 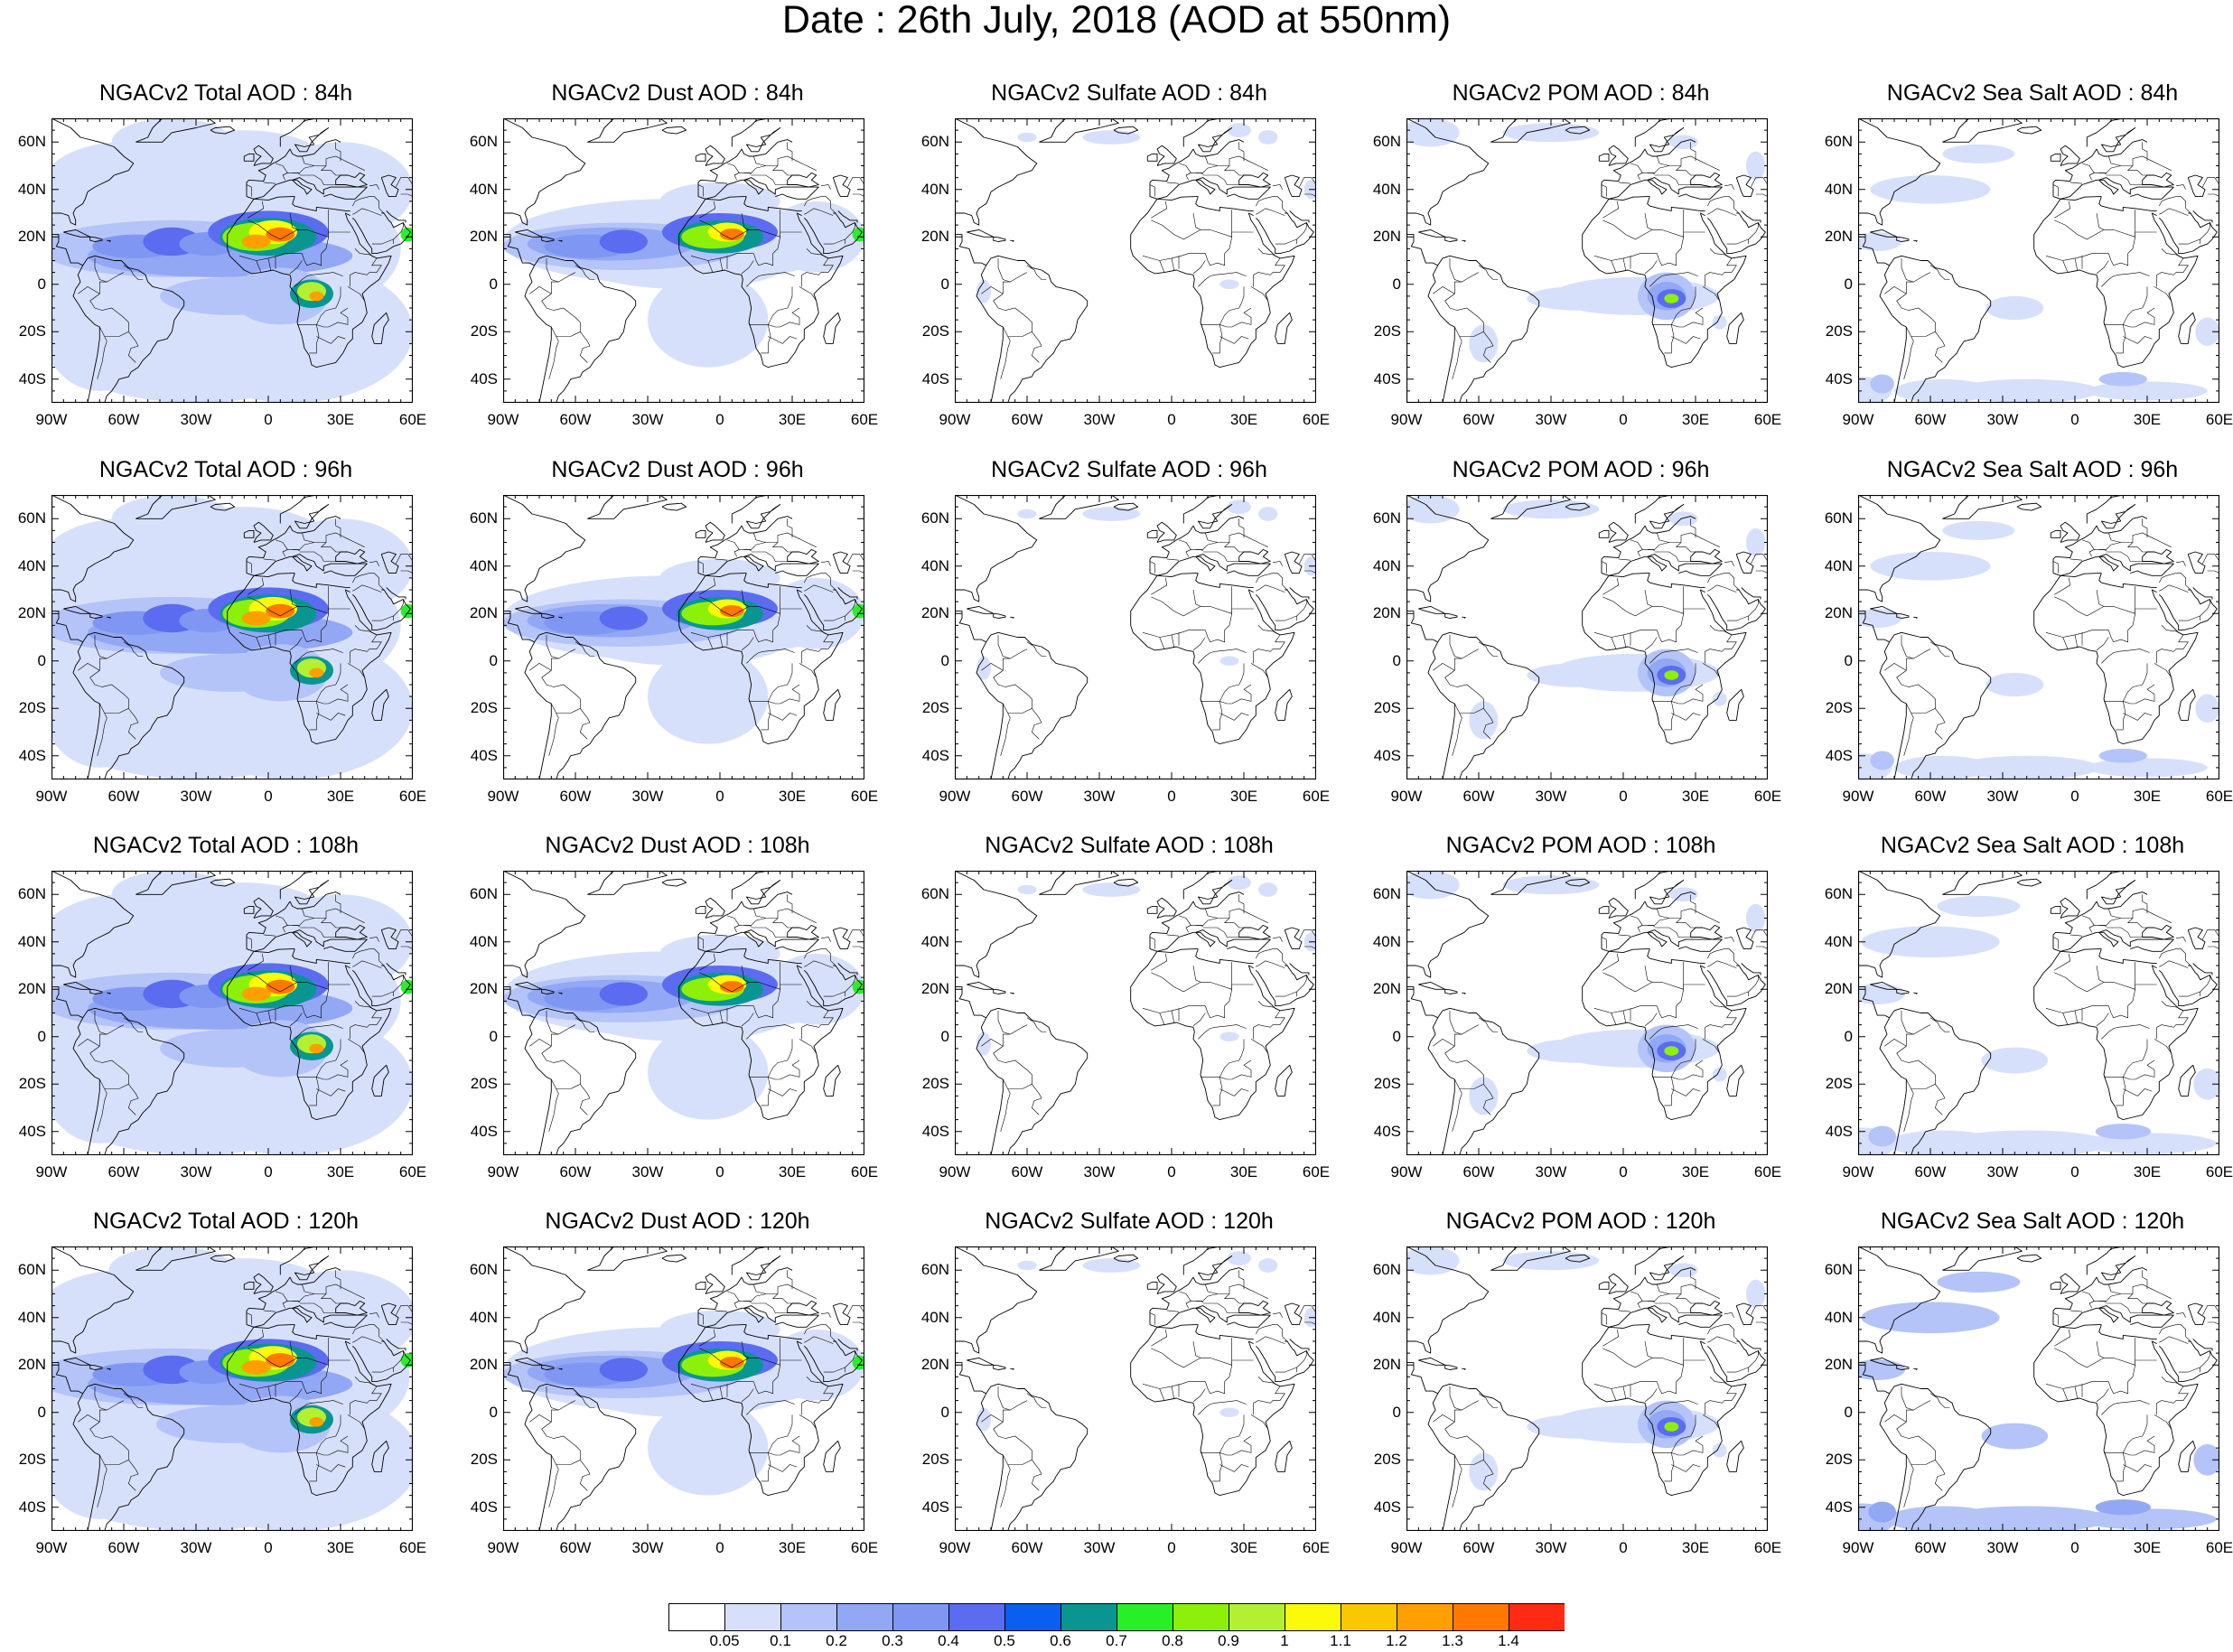 I want to click on panel-title: NGACv2 Sulfate AOD : 108h, so click(x=1129, y=845).